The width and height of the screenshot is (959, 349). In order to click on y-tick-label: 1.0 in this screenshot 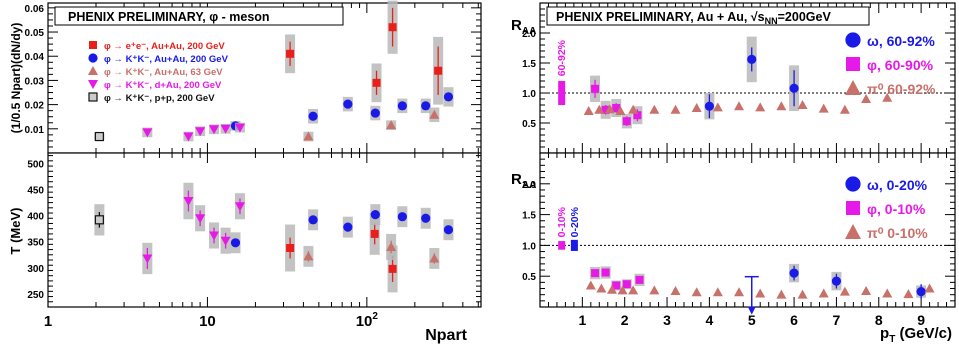, I will do `click(529, 94)`.